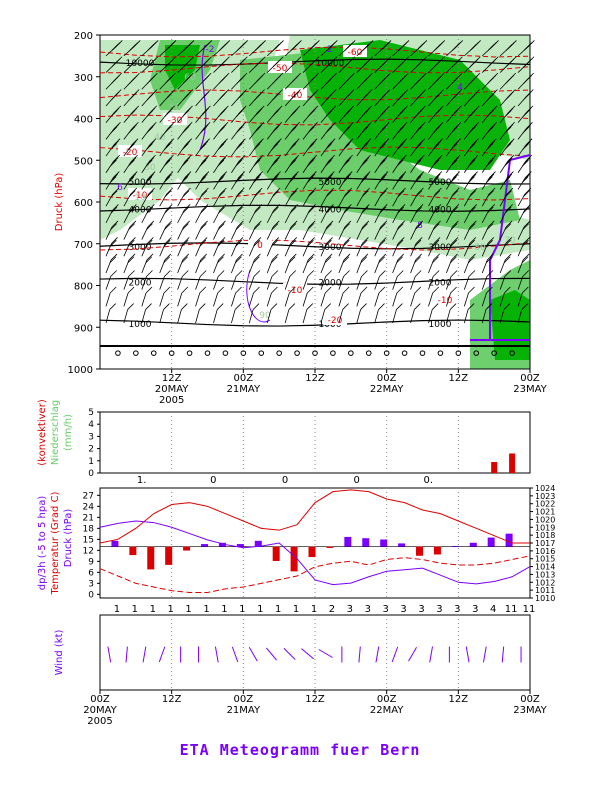 Image resolution: width=600 pixels, height=800 pixels. I want to click on y-tick-label-right: 1010, so click(545, 598).